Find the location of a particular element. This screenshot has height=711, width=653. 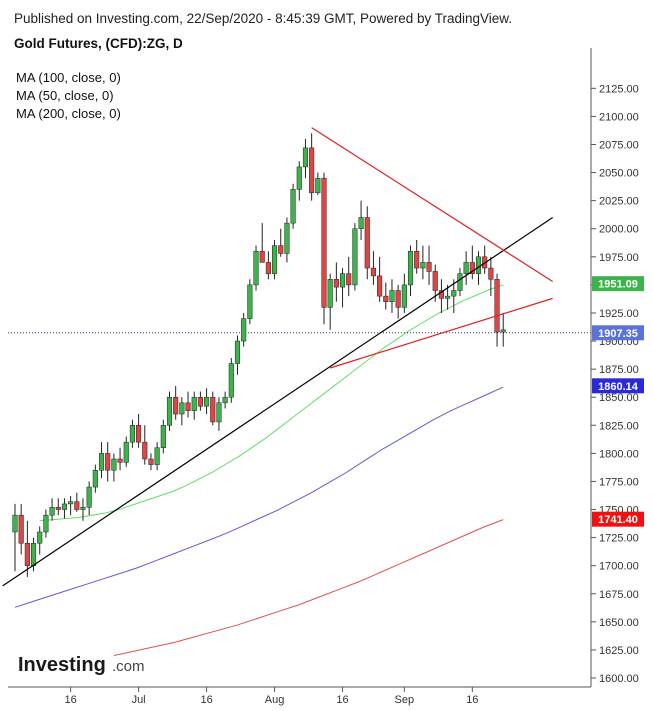

price-badge-label: 1860.14 is located at coordinates (618, 387).